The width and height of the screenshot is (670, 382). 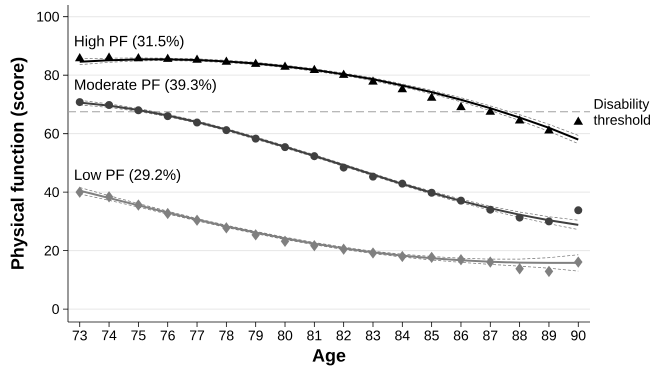 What do you see at coordinates (622, 111) in the screenshot?
I see `ref-line-label: Disability threshold` at bounding box center [622, 111].